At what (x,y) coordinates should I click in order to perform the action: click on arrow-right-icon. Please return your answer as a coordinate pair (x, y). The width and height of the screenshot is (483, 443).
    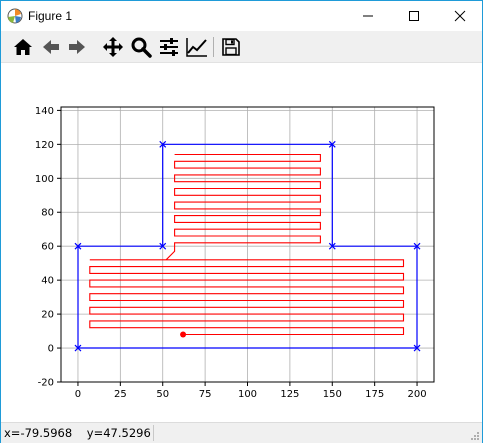
    Looking at the image, I should click on (77, 47).